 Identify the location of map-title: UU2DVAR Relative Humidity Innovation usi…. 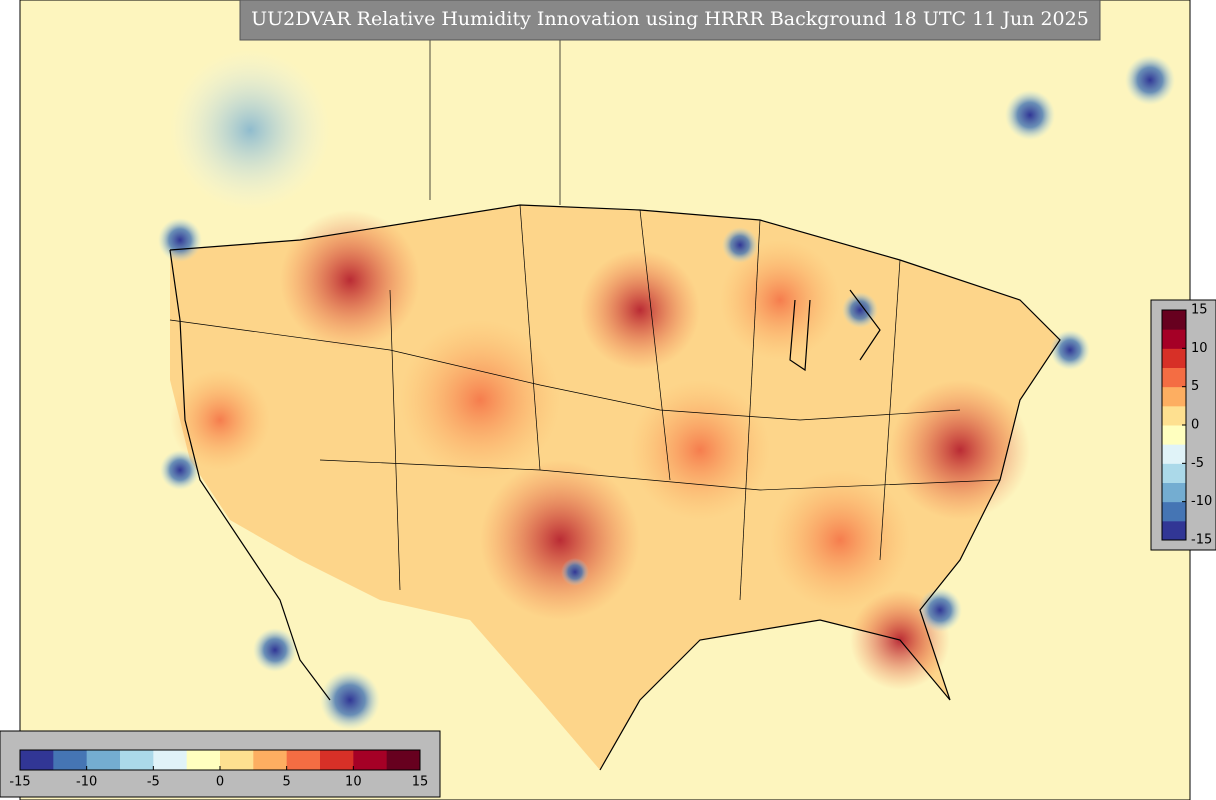
(670, 19).